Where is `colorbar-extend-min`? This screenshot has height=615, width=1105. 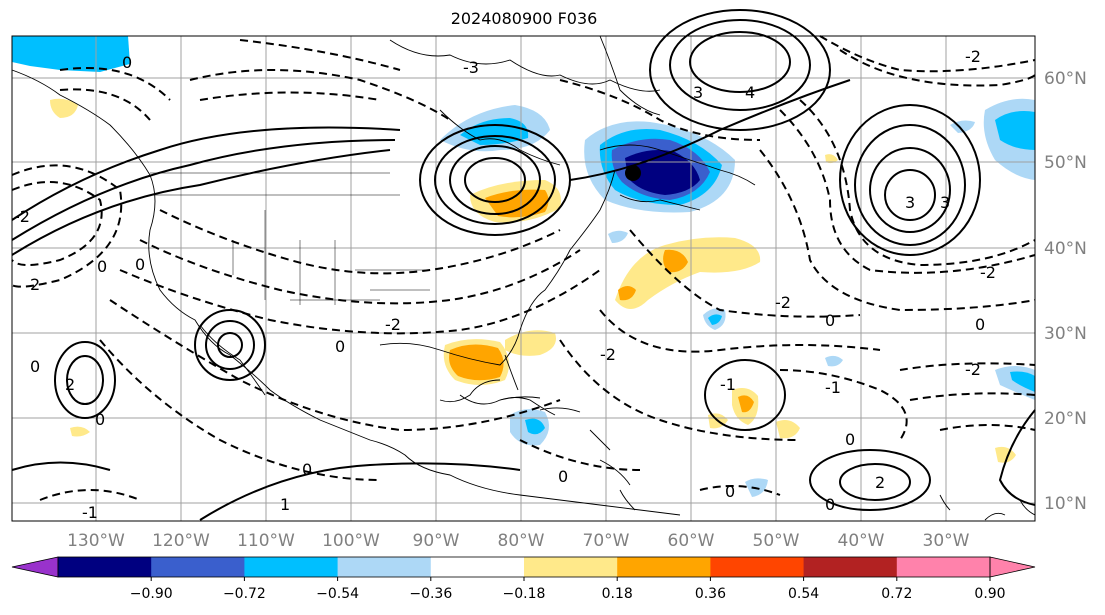 colorbar-extend-min is located at coordinates (35, 567).